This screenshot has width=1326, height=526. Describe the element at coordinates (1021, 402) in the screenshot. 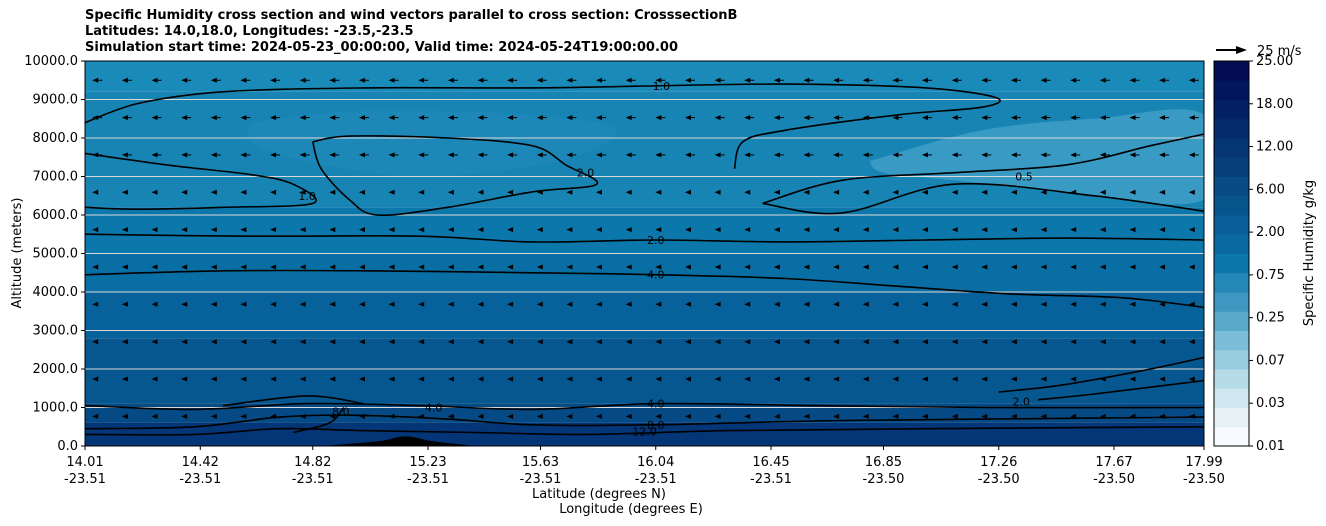

I see `contour-label-7: 2.0` at that location.